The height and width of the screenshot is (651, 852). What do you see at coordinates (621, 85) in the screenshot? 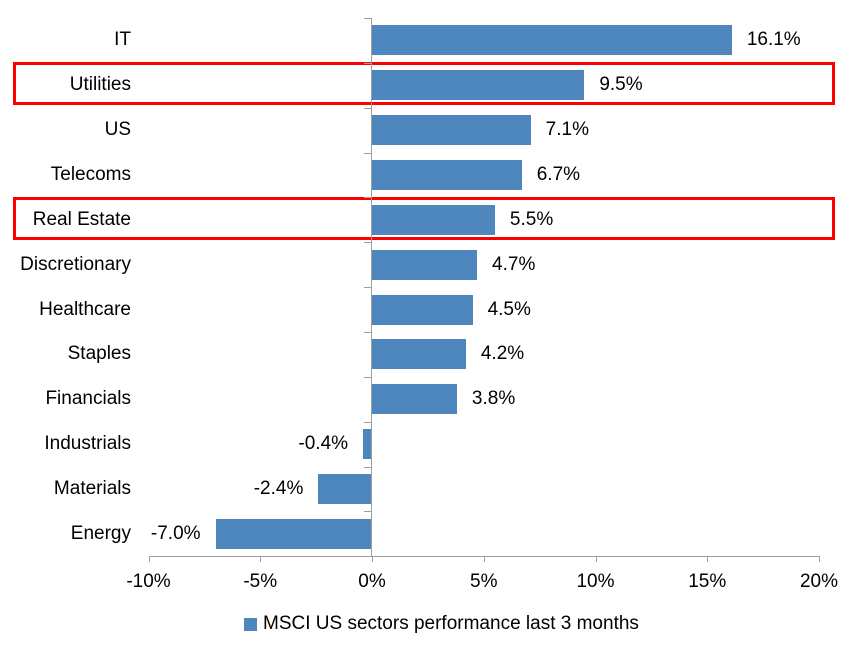
I see `value-label: 9.5%` at bounding box center [621, 85].